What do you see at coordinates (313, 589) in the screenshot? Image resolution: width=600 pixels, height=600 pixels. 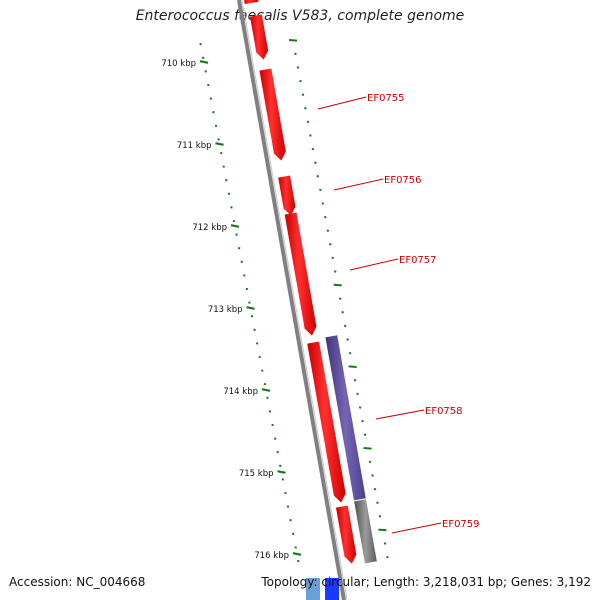 I see `feature-lightblue` at bounding box center [313, 589].